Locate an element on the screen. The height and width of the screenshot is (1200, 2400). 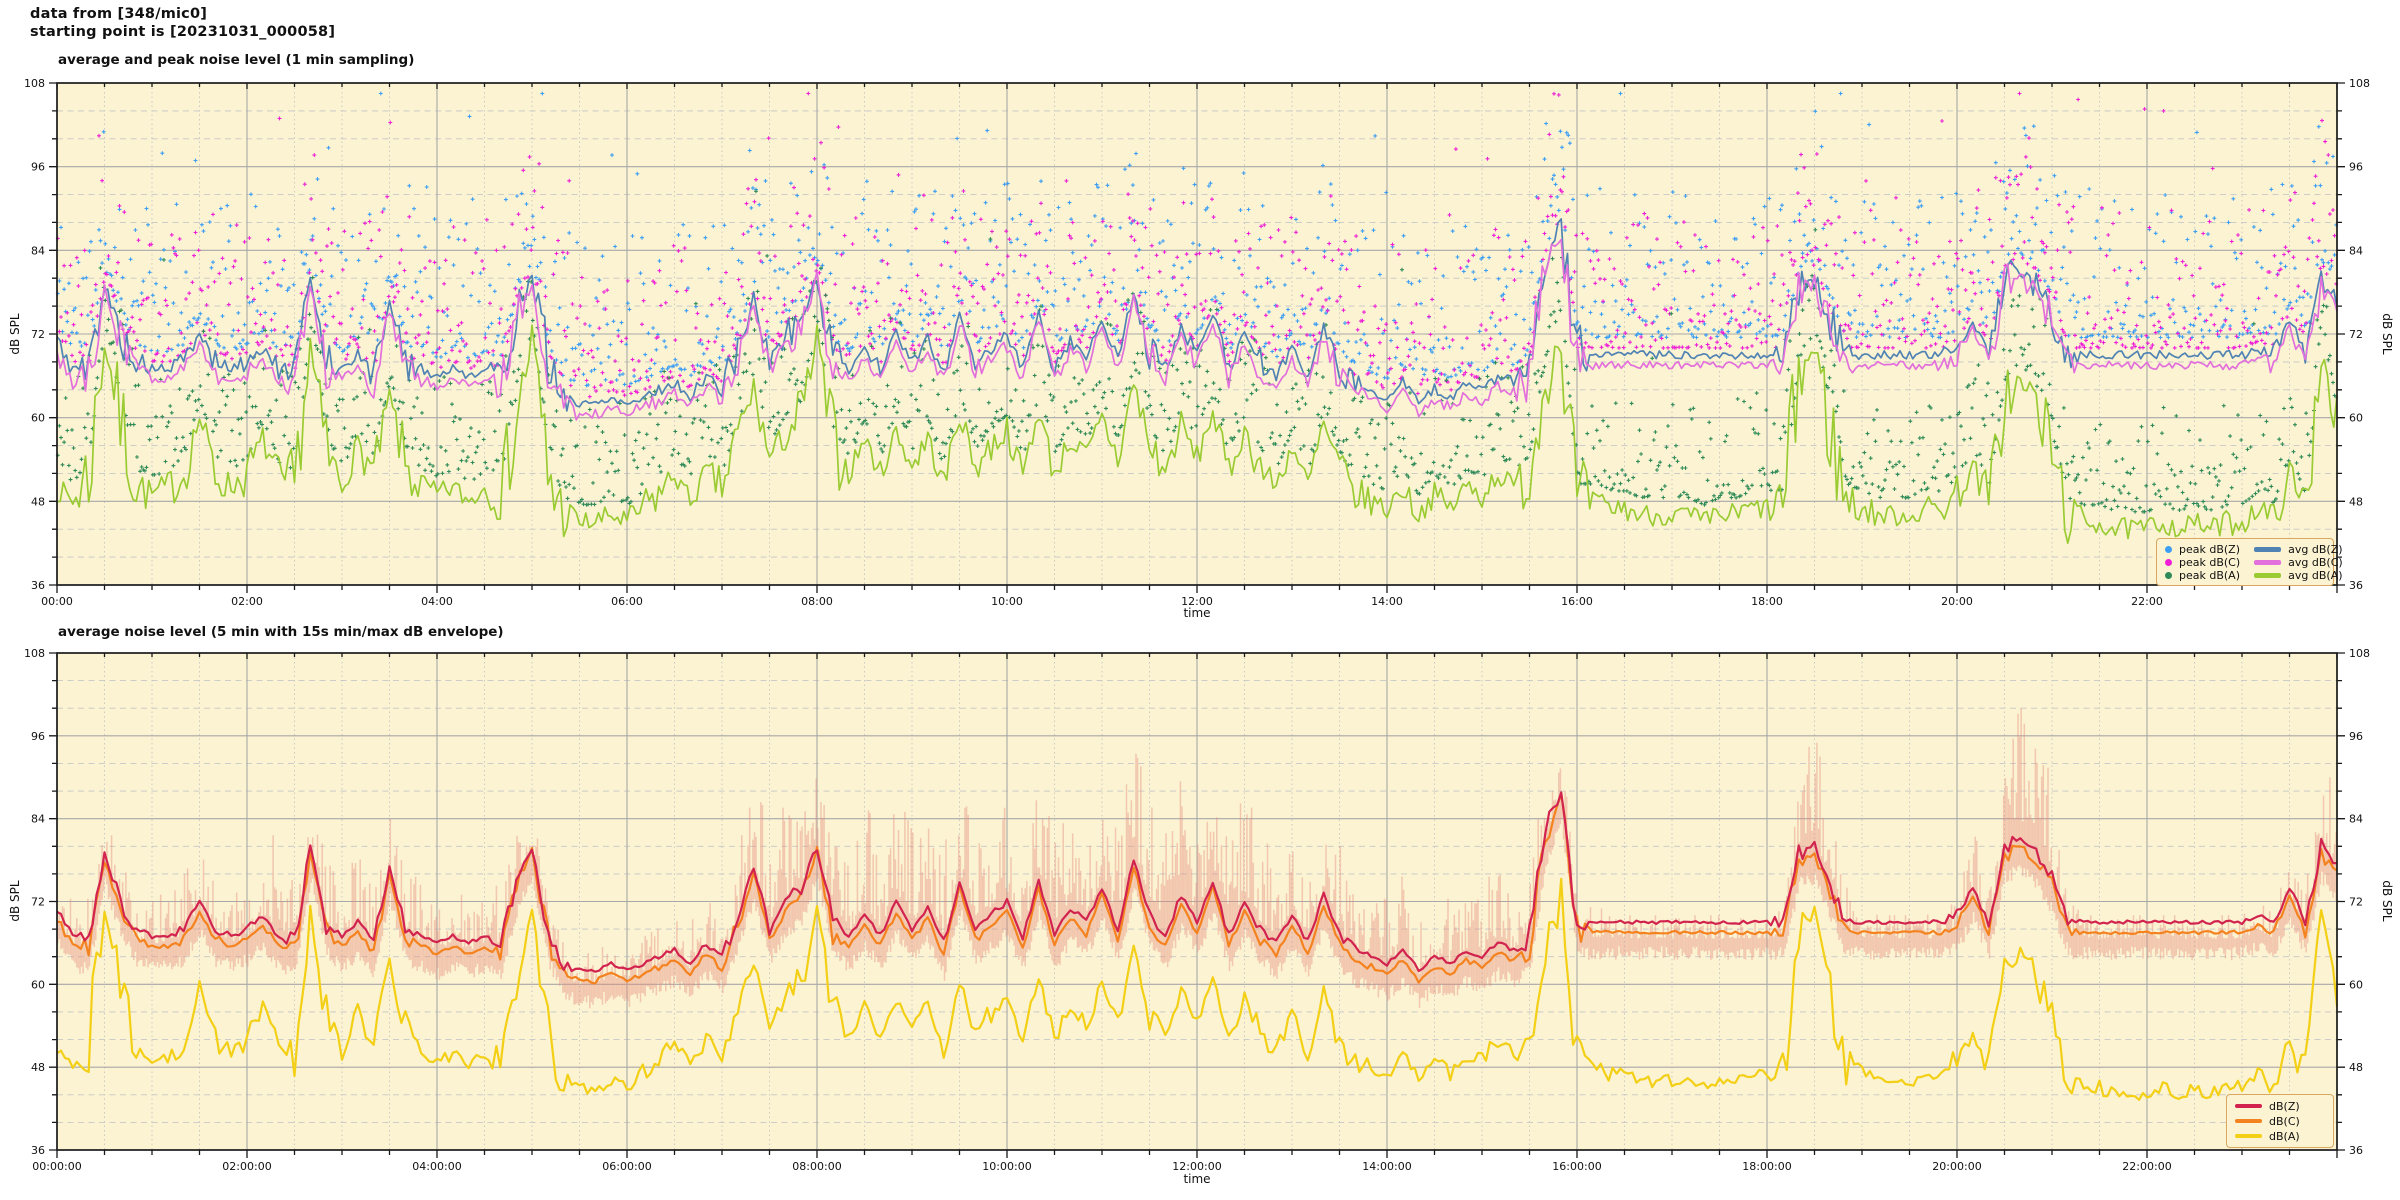
legend-label: dB(C) is located at coordinates (2284, 1121).